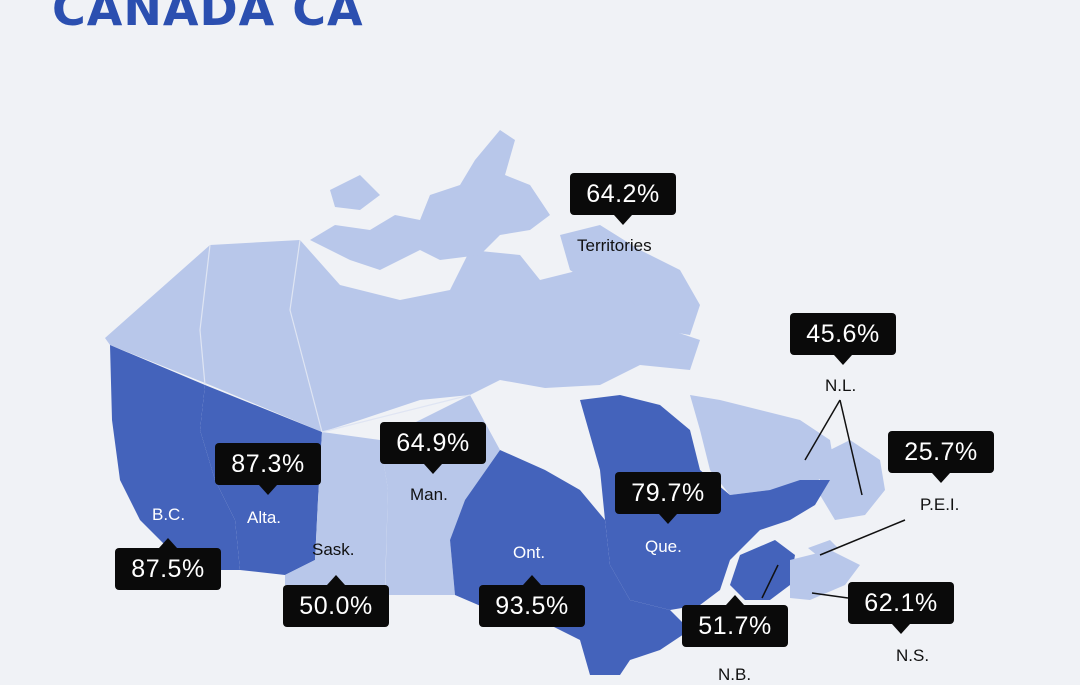 The image size is (1080, 685). I want to click on label-nb: N.B., so click(735, 674).